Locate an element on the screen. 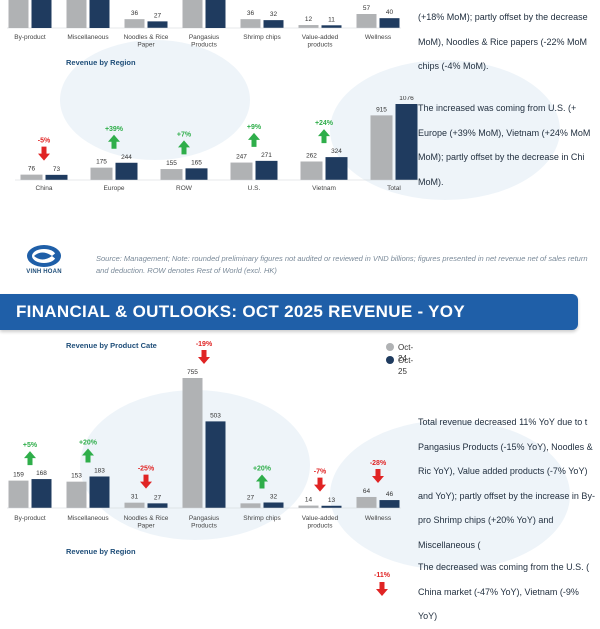  change-label: +9% is located at coordinates (254, 127).